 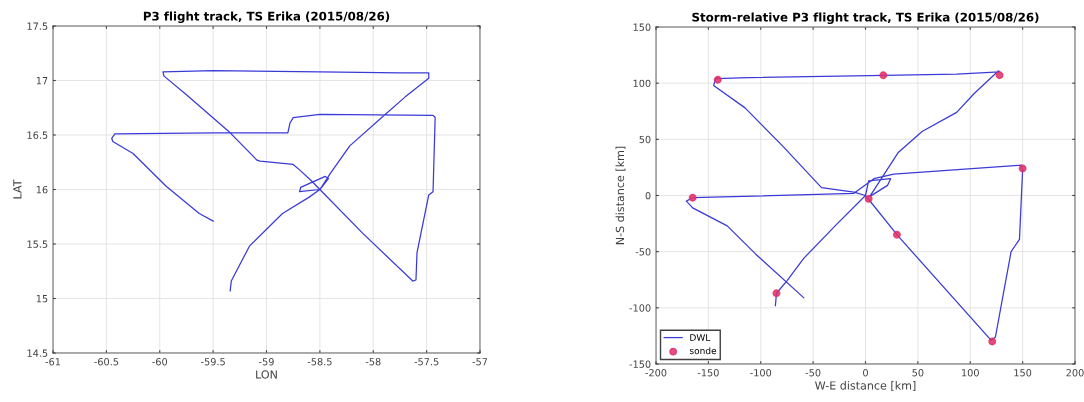 I want to click on x-tick-label: -61, so click(x=53, y=362).